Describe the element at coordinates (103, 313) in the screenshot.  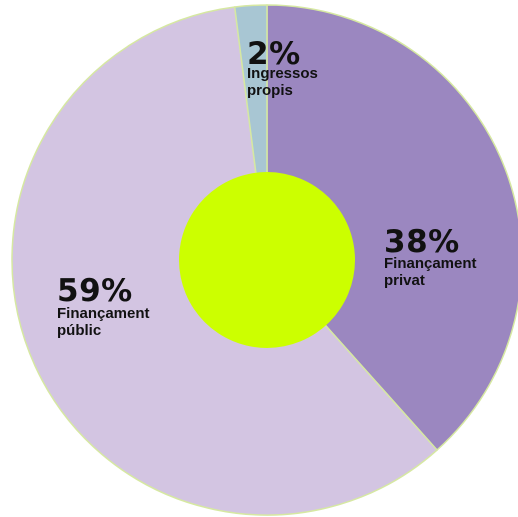
I see `slice-name-public-line1: Finançament` at that location.